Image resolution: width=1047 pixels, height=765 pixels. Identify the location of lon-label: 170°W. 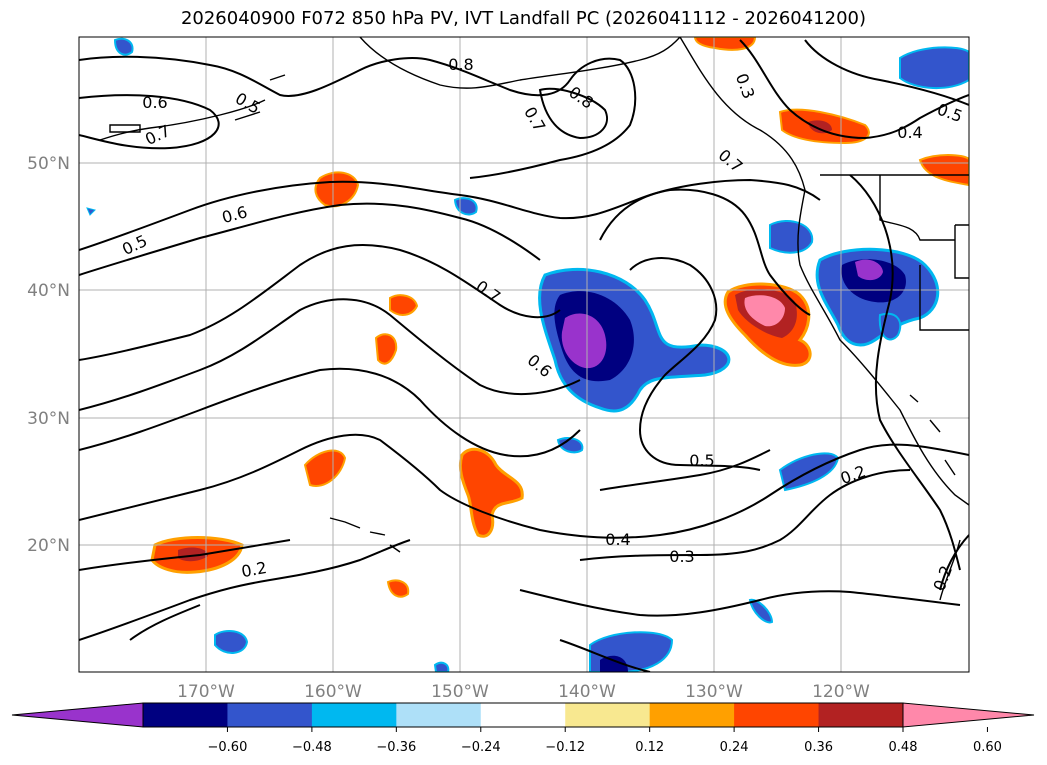
(206, 692).